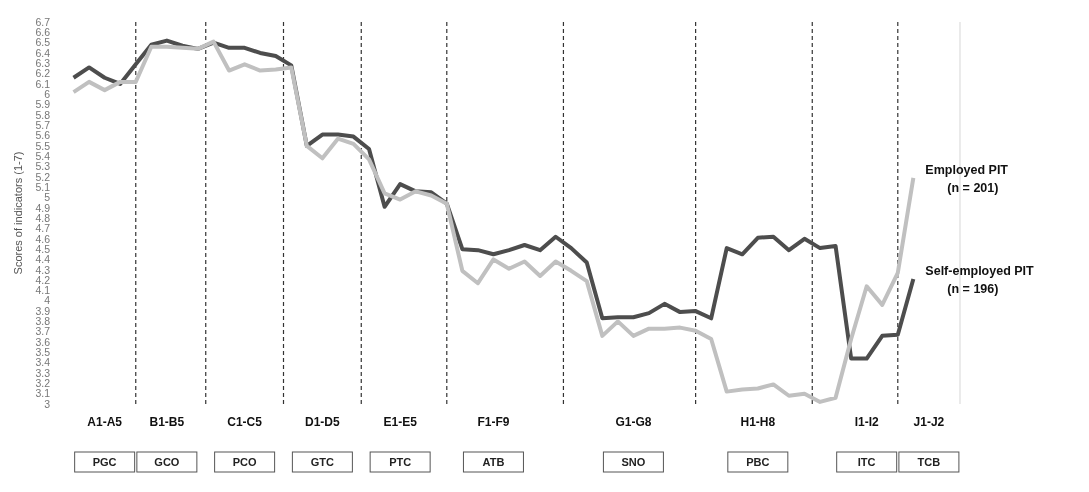 The width and height of the screenshot is (1089, 492). I want to click on y-tick-label: 5.1, so click(43, 186).